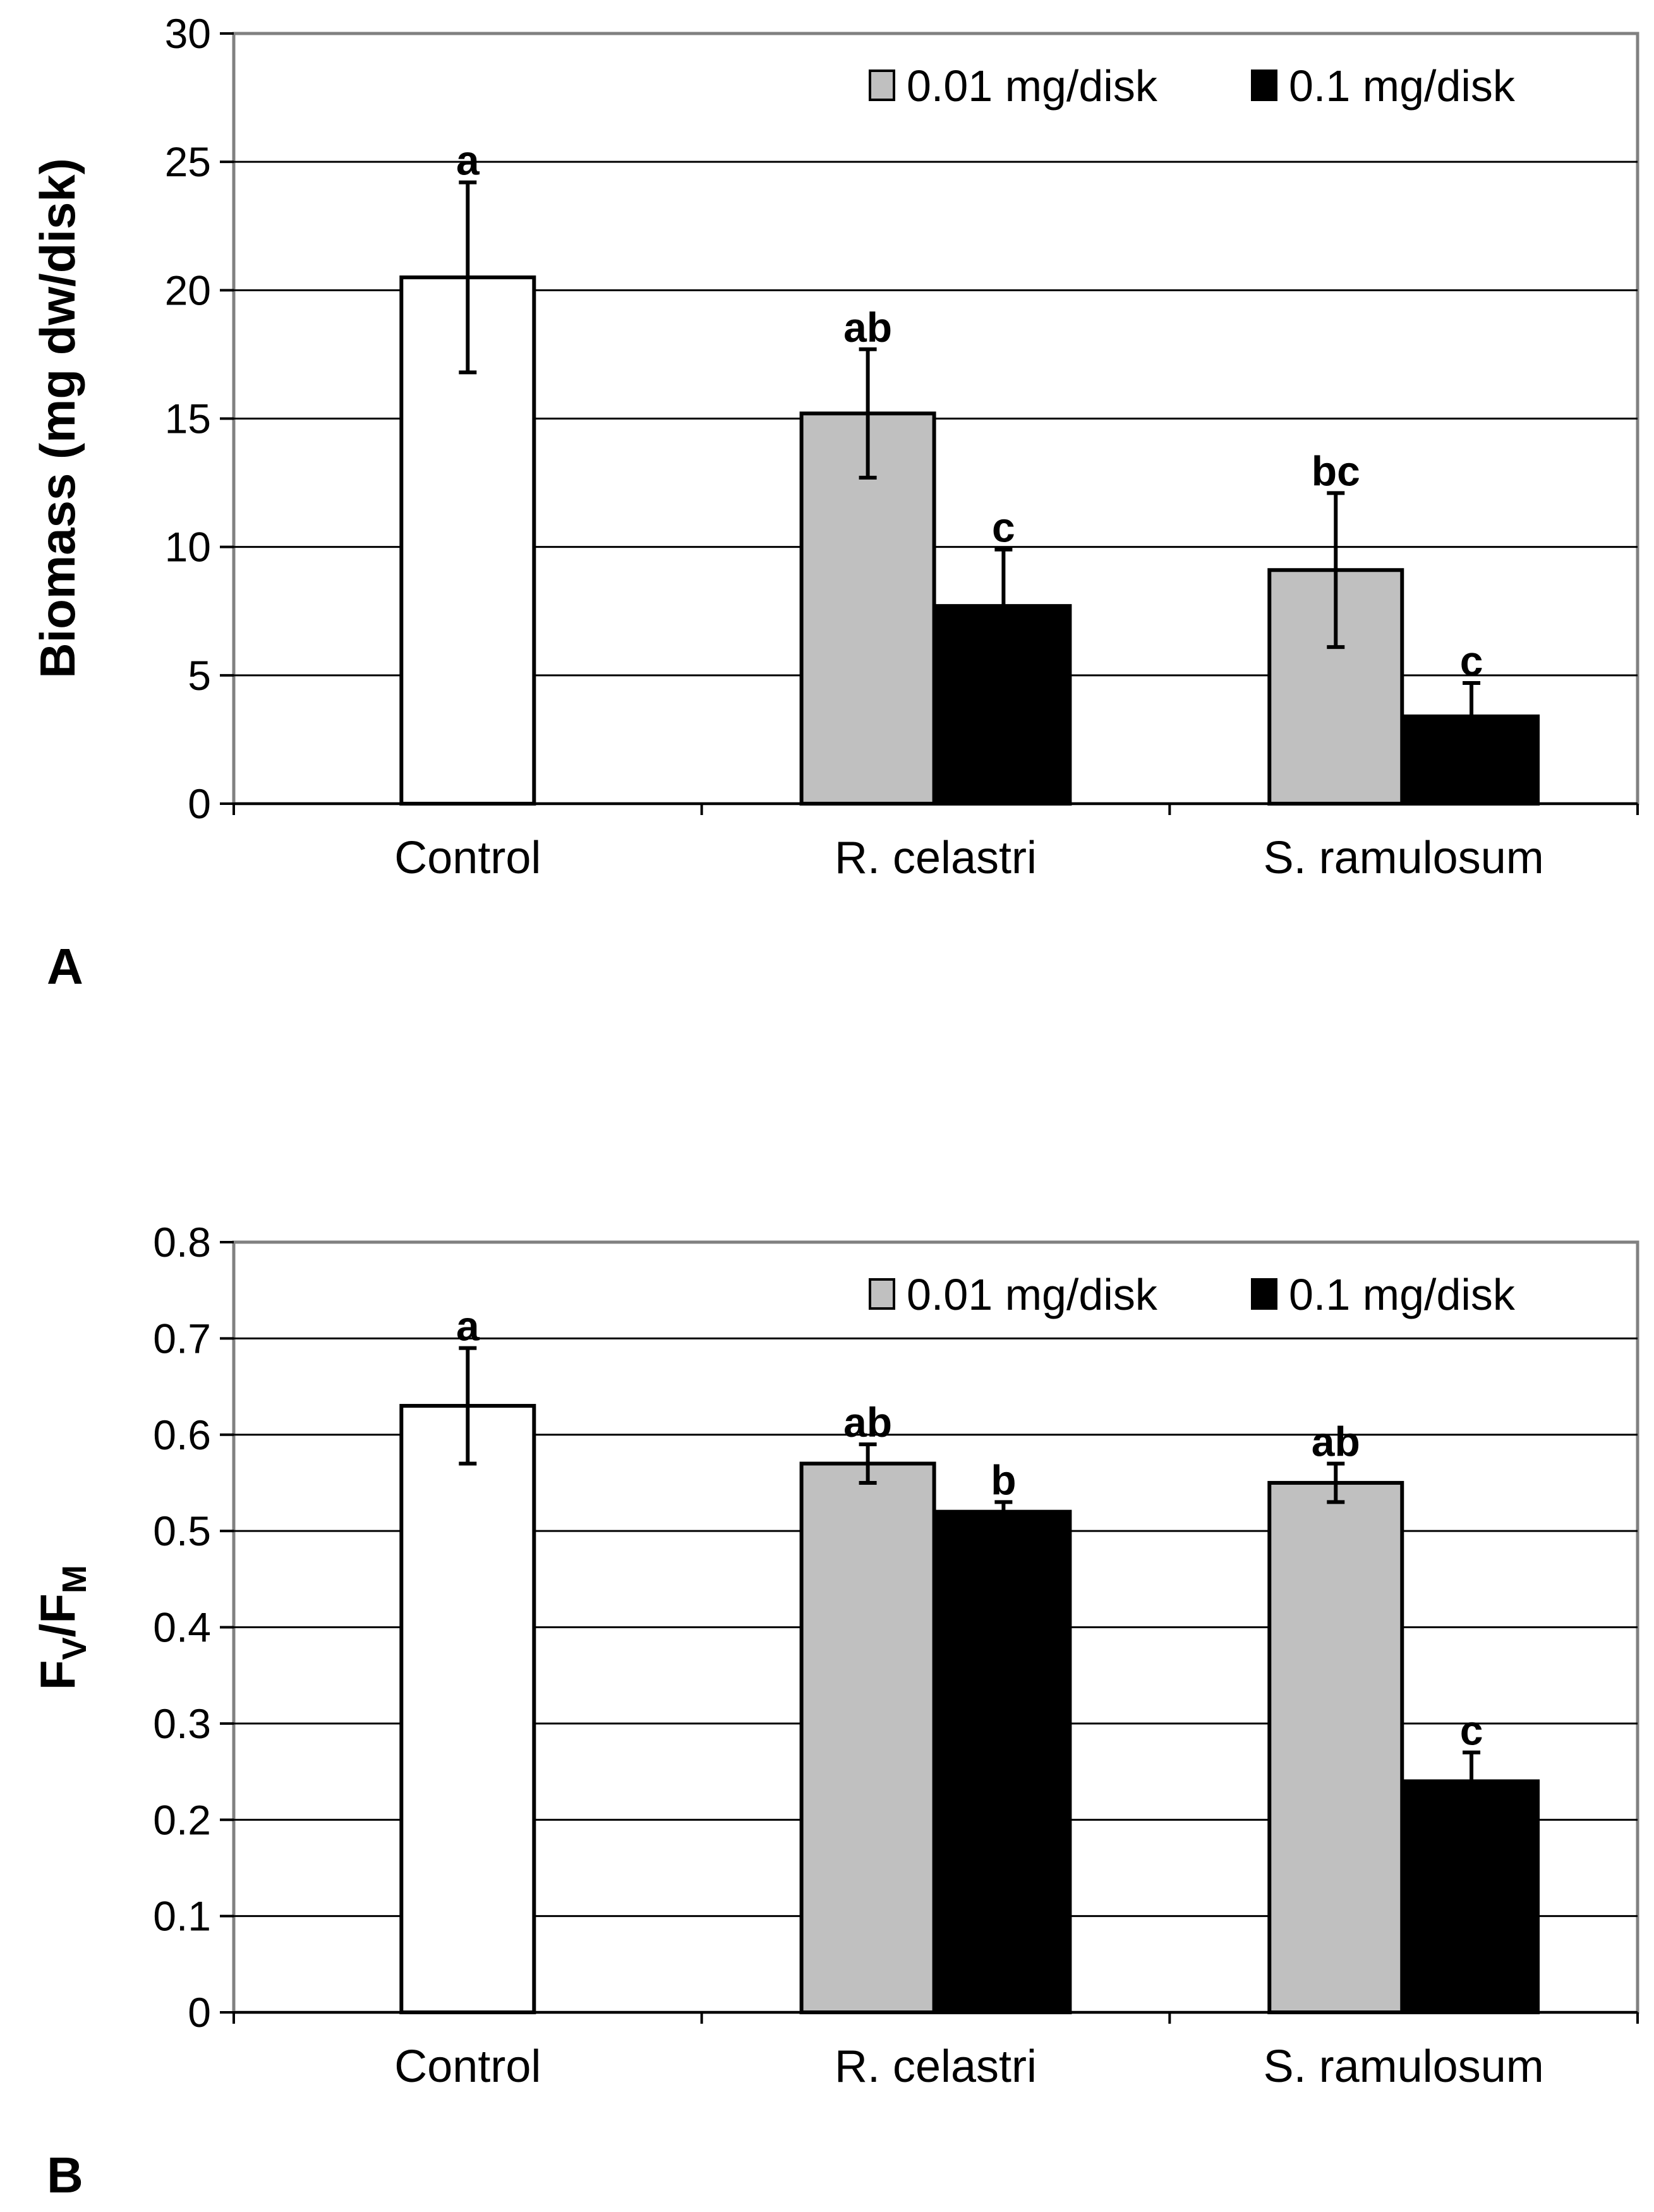 The height and width of the screenshot is (2212, 1654). I want to click on panel-a-y-ticks: 0 5 10 15 20 25 30, so click(199, 418).